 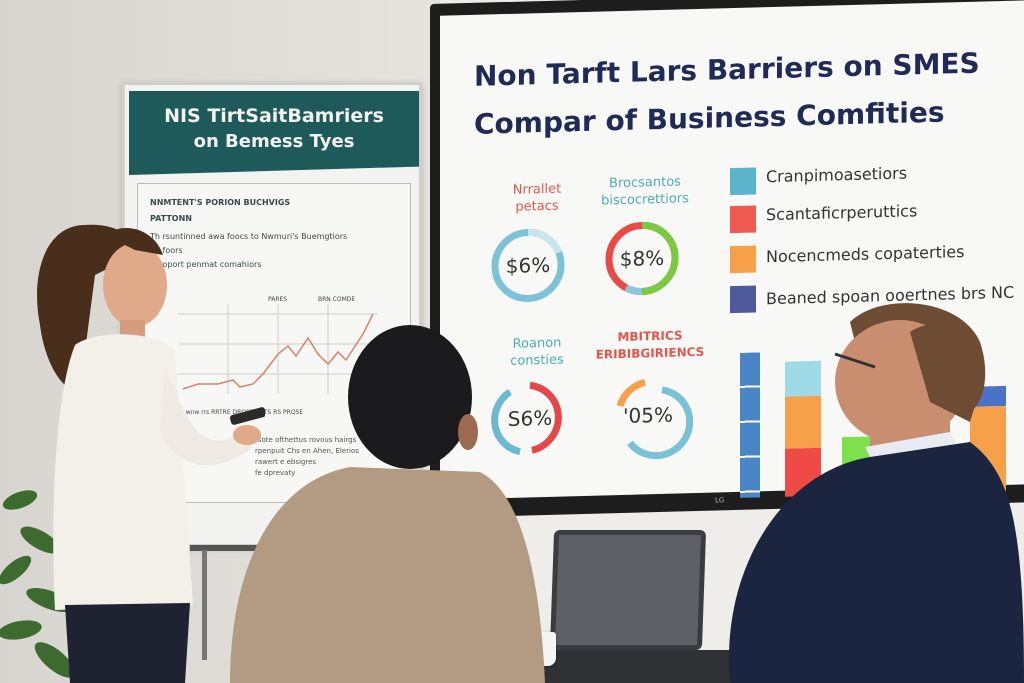 What do you see at coordinates (855, 360) in the screenshot?
I see `glasses` at bounding box center [855, 360].